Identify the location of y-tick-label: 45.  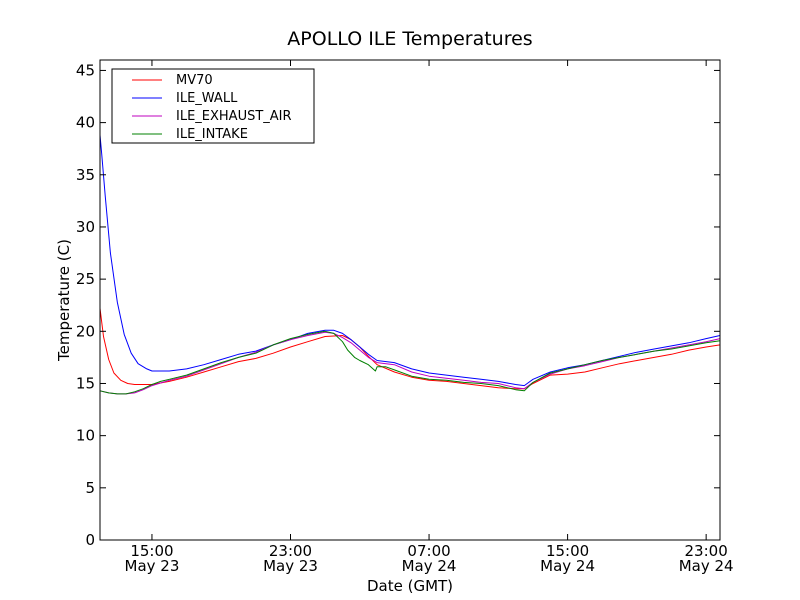
(85, 70).